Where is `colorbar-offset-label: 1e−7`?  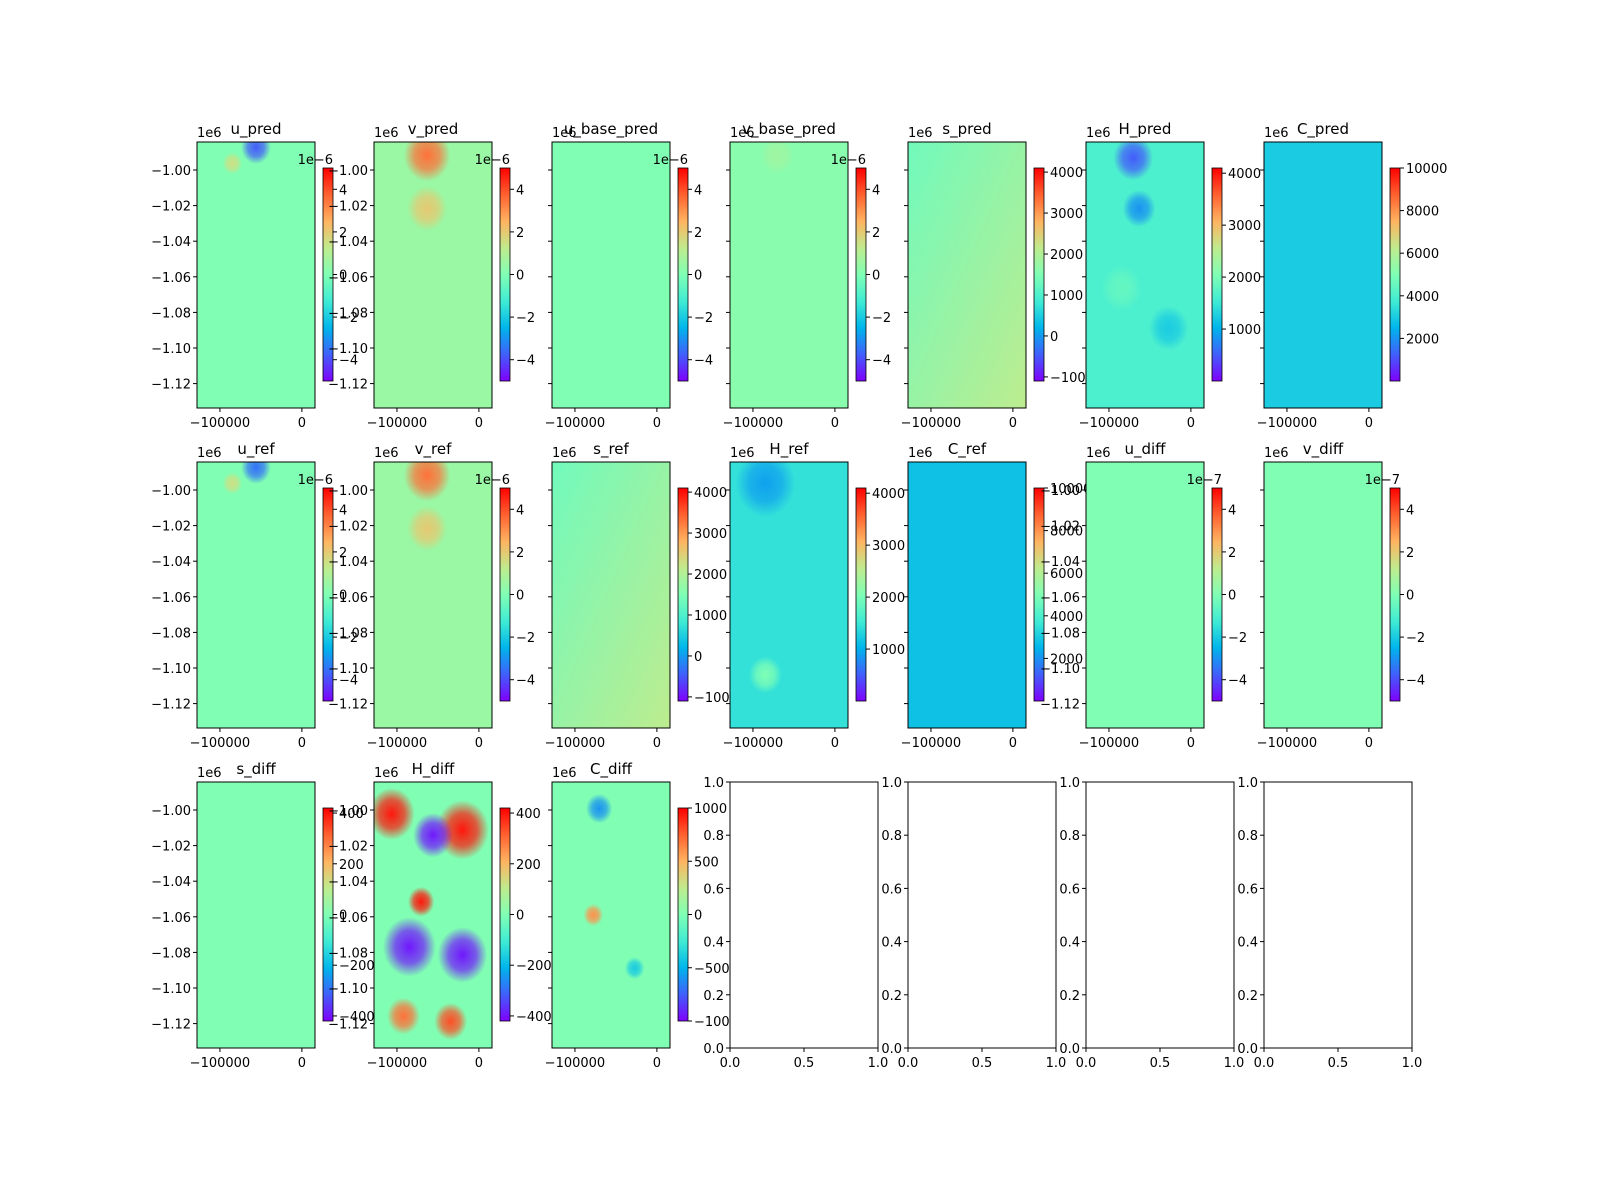
colorbar-offset-label: 1e−7 is located at coordinates (1382, 480).